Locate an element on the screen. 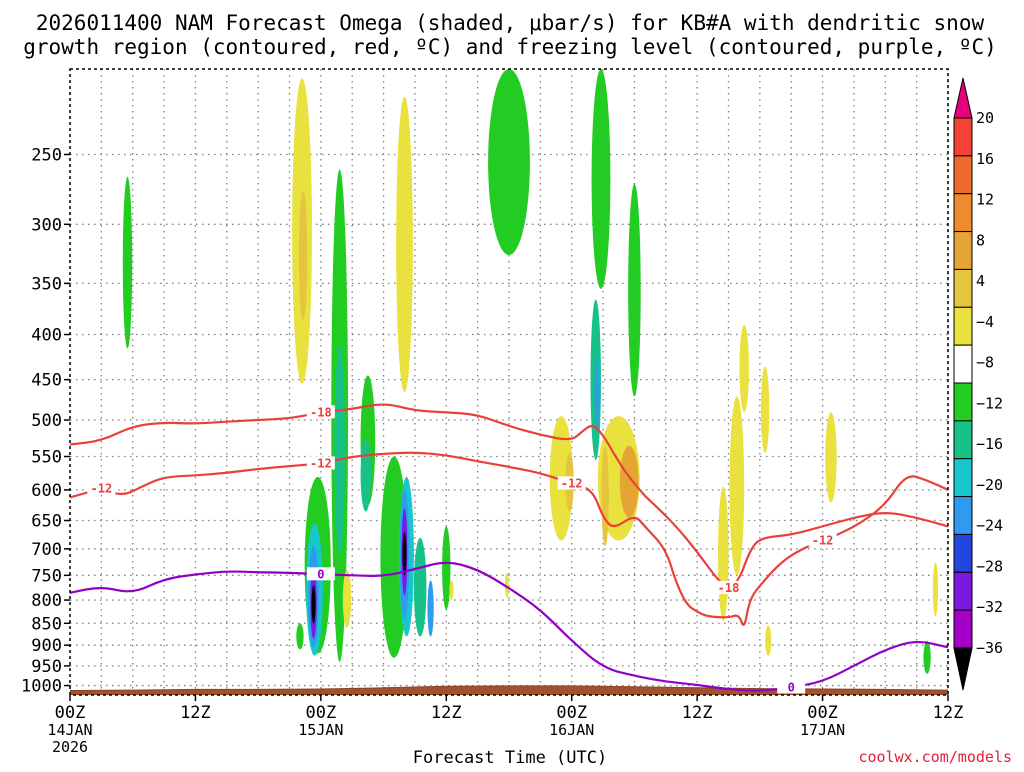 This screenshot has height=772, width=1024. colorbar-label: −32 is located at coordinates (989, 607).